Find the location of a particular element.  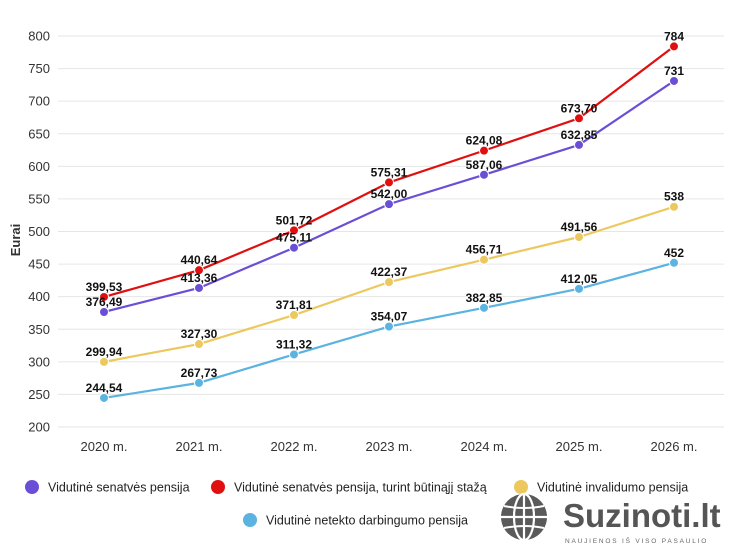

data-label: 542,00 is located at coordinates (389, 194).